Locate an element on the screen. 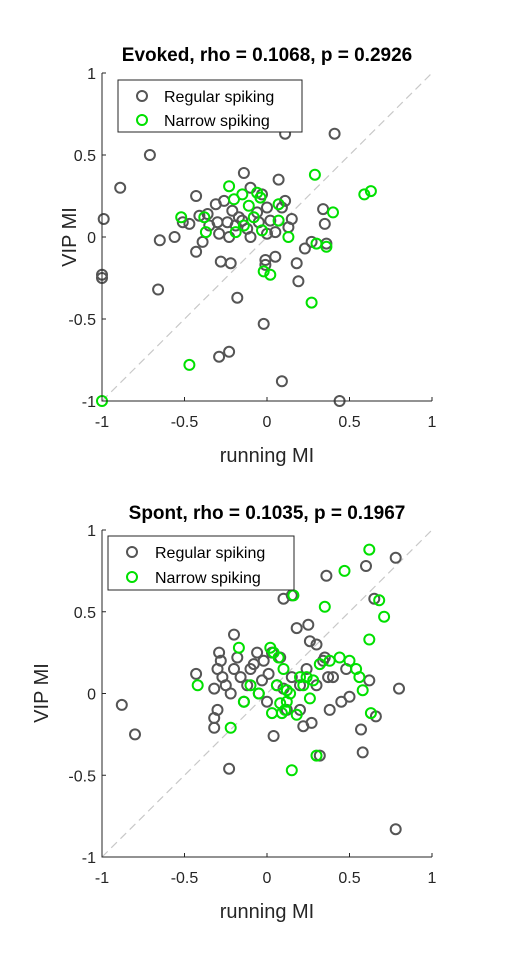  spont-y-tick-label: 0.5 is located at coordinates (85, 613).